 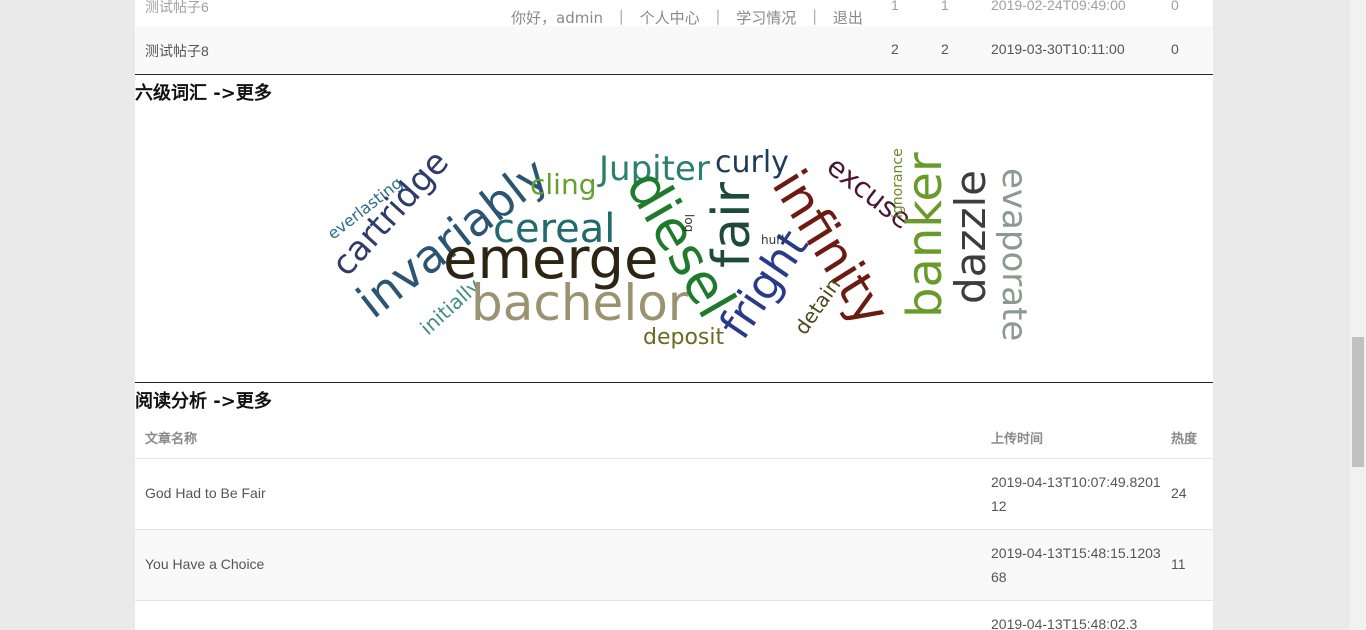 What do you see at coordinates (205, 564) in the screenshot?
I see `article-name: You Have a Choice` at bounding box center [205, 564].